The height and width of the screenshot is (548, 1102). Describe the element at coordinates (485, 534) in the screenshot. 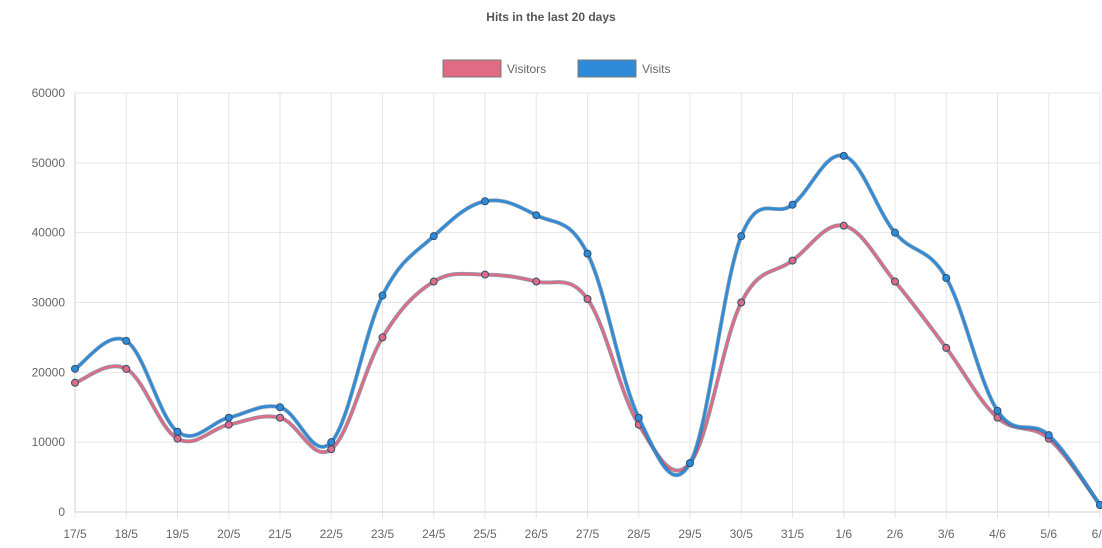

I see `x-tick-label: 25/5` at that location.